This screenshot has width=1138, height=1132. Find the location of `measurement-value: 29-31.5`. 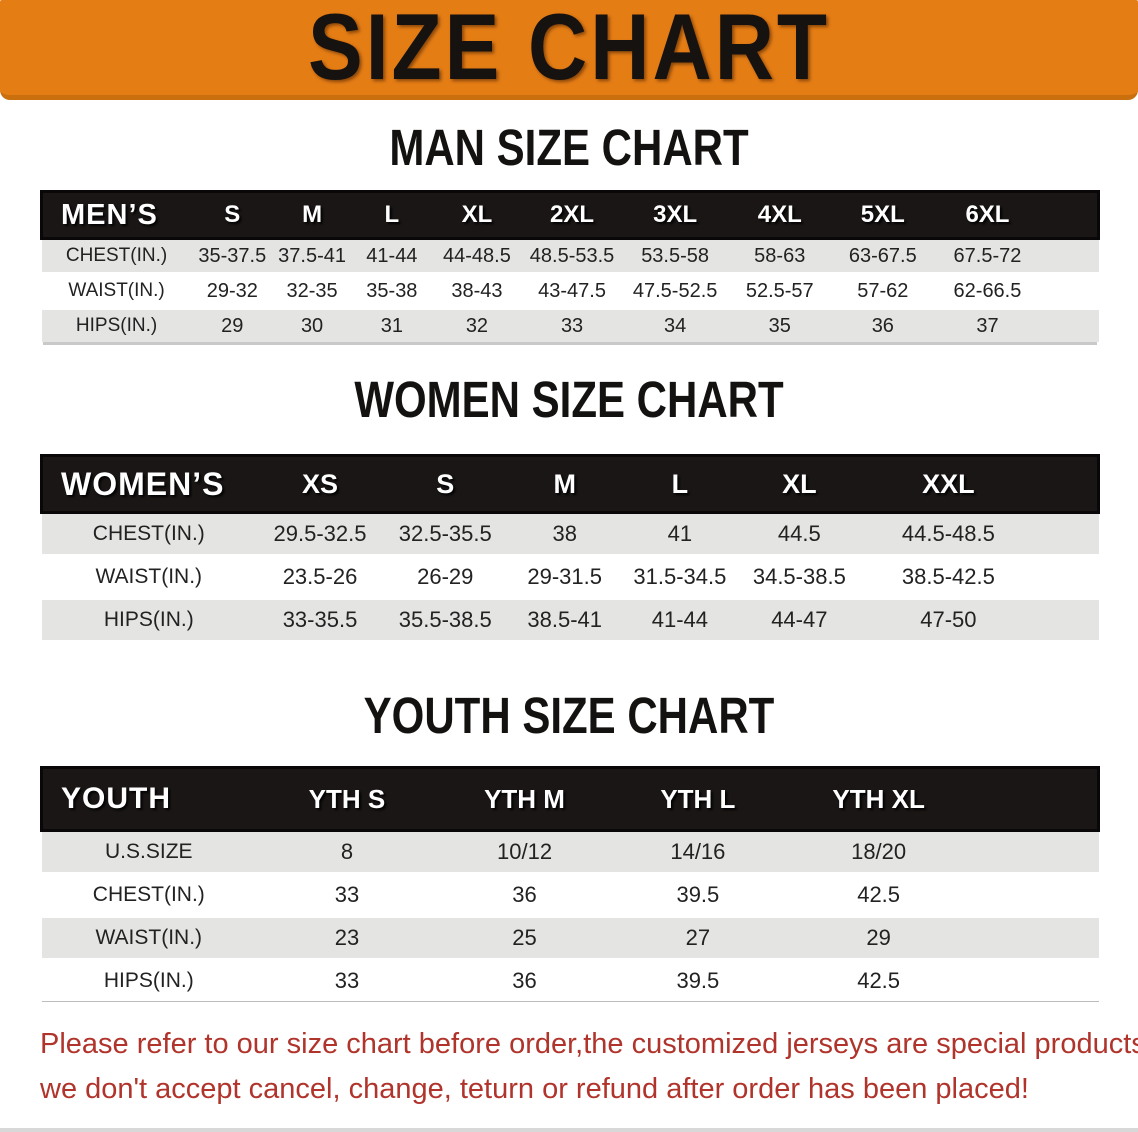

measurement-value: 29-31.5 is located at coordinates (564, 576).